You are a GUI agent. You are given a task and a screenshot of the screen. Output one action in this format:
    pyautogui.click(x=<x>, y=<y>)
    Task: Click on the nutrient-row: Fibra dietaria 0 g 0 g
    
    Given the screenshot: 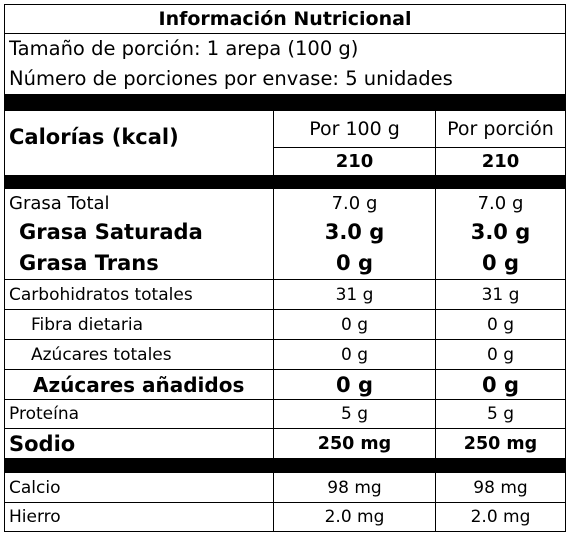 What is the action you would take?
    pyautogui.click(x=285, y=324)
    